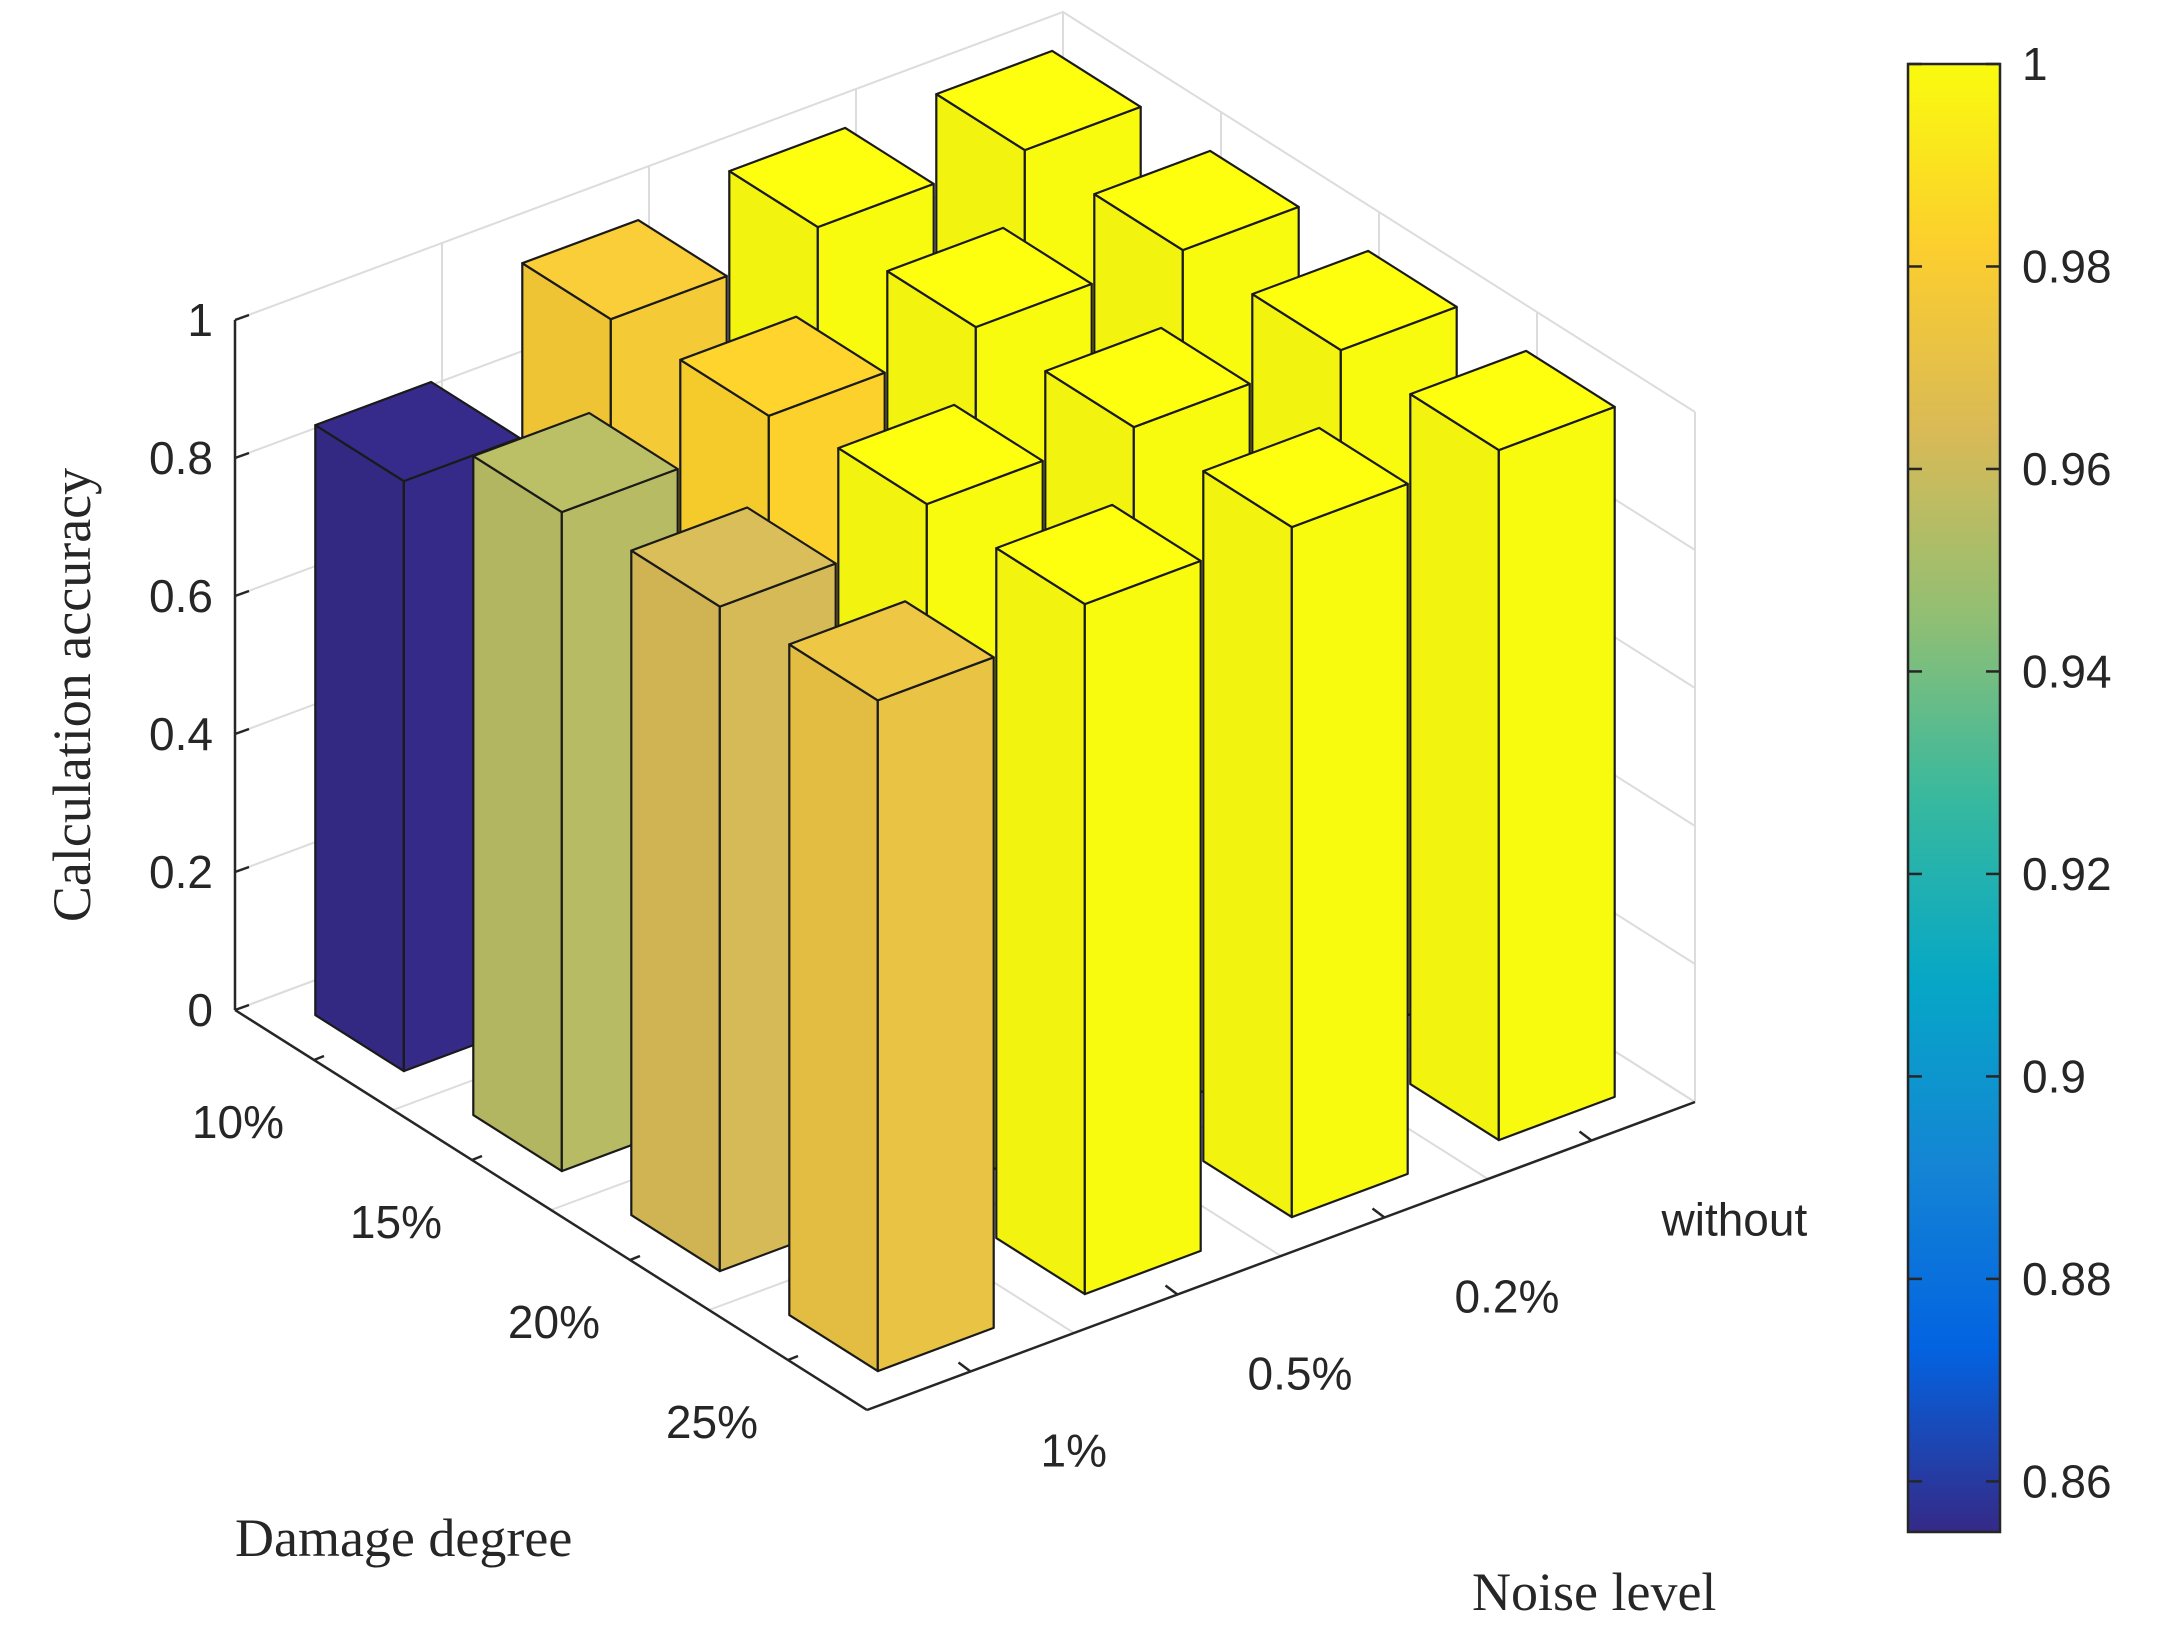 Image resolution: width=2160 pixels, height=1651 pixels. I want to click on colorbar: 0.86 0.88 0.9 0.92 0.94 0.96 0.98 1, so click(2009, 786).